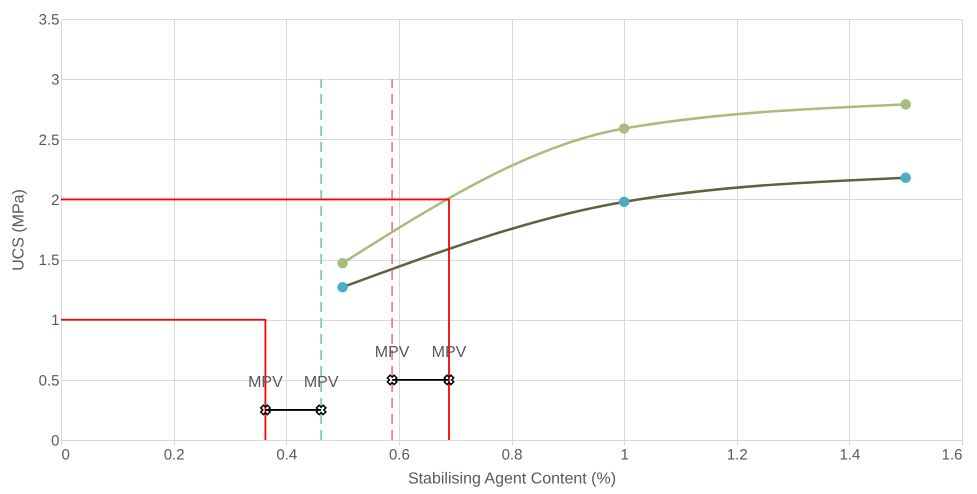  I want to click on x-tick-label: 1.2, so click(737, 455).